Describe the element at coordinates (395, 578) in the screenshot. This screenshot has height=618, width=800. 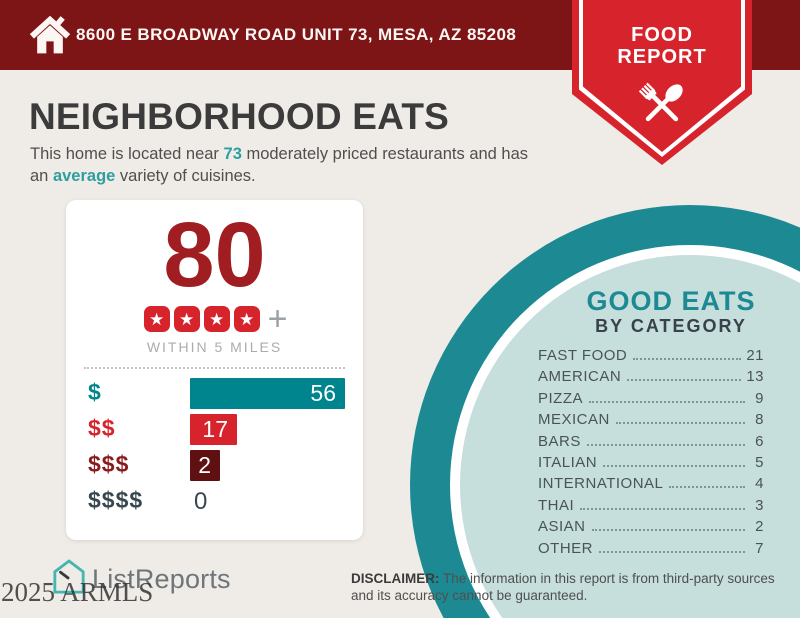
I see `disclaimer-label: DISCLAIMER:` at that location.